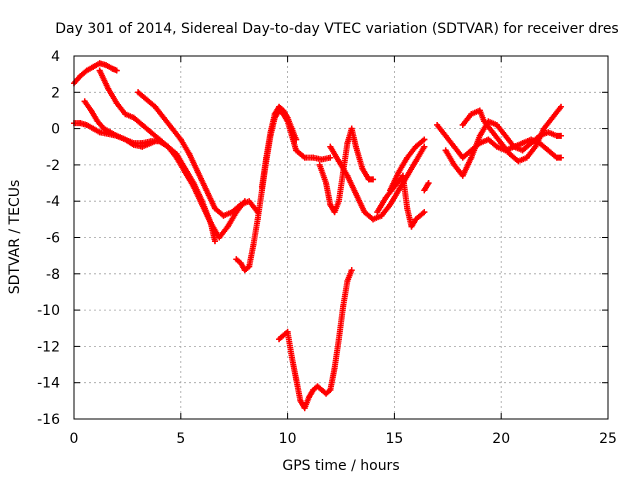  I want to click on y-tick-label: -2, so click(53, 166).